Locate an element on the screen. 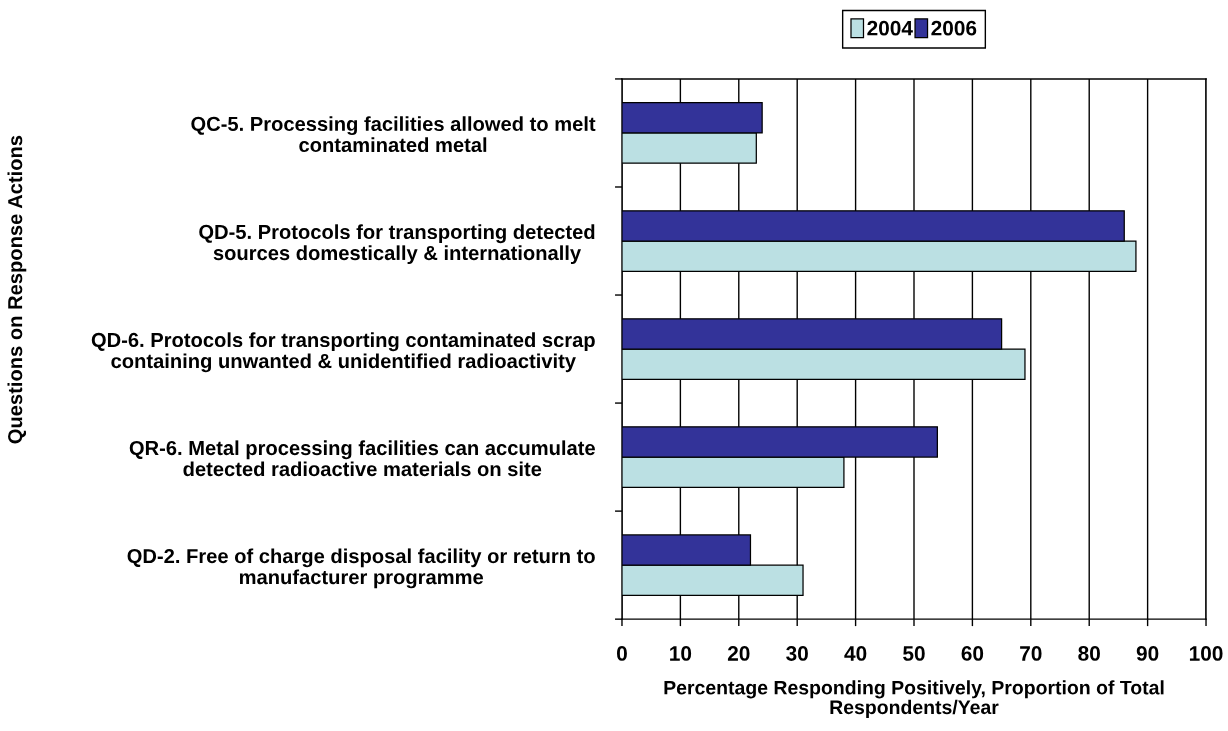 The image size is (1228, 731). y-tick-label: QR-6. Metal processing facilities can accumulate detected radioactive materials on site is located at coordinates (362, 458).